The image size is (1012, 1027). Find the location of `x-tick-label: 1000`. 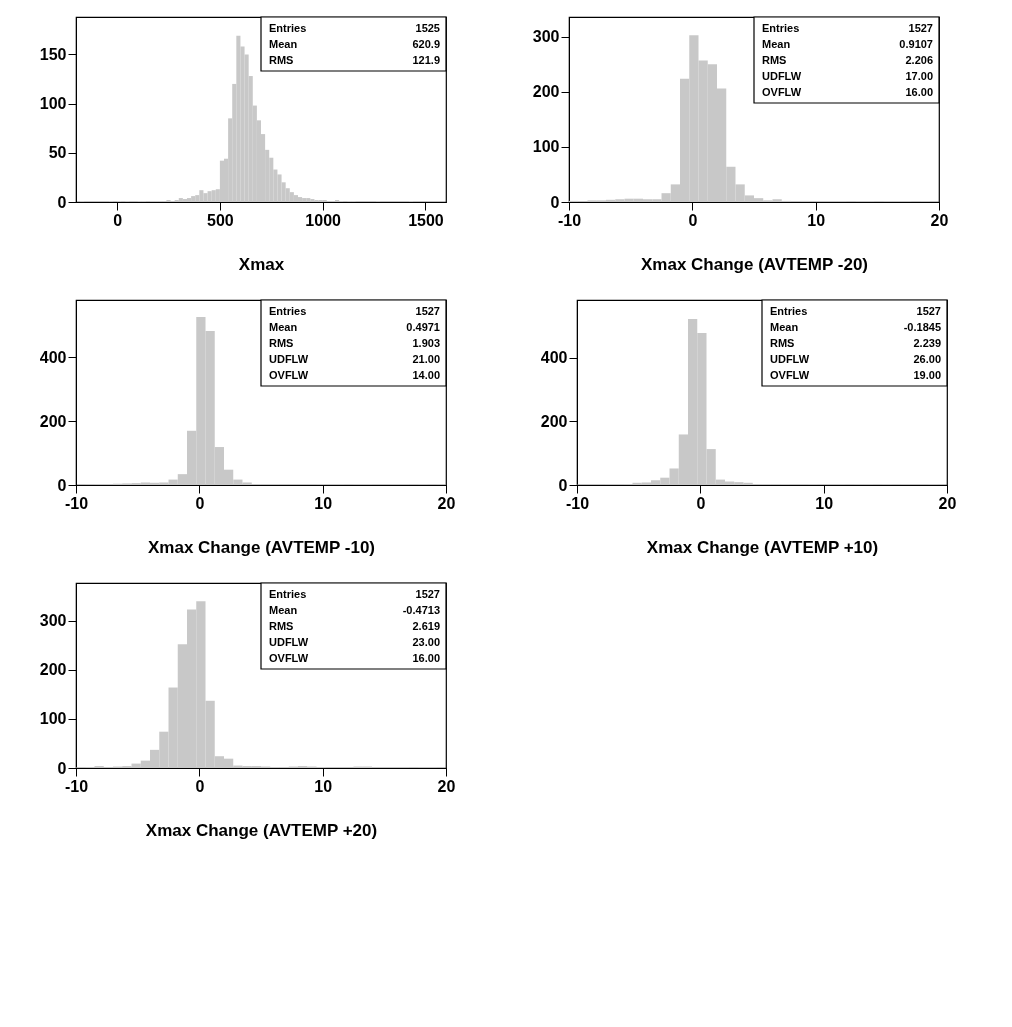

x-tick-label: 1000 is located at coordinates (323, 220).